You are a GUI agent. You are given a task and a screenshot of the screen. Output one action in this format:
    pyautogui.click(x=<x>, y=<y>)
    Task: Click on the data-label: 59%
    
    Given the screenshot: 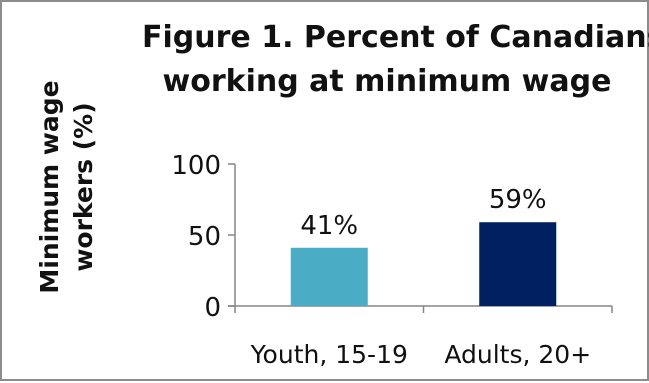 What is the action you would take?
    pyautogui.click(x=518, y=200)
    